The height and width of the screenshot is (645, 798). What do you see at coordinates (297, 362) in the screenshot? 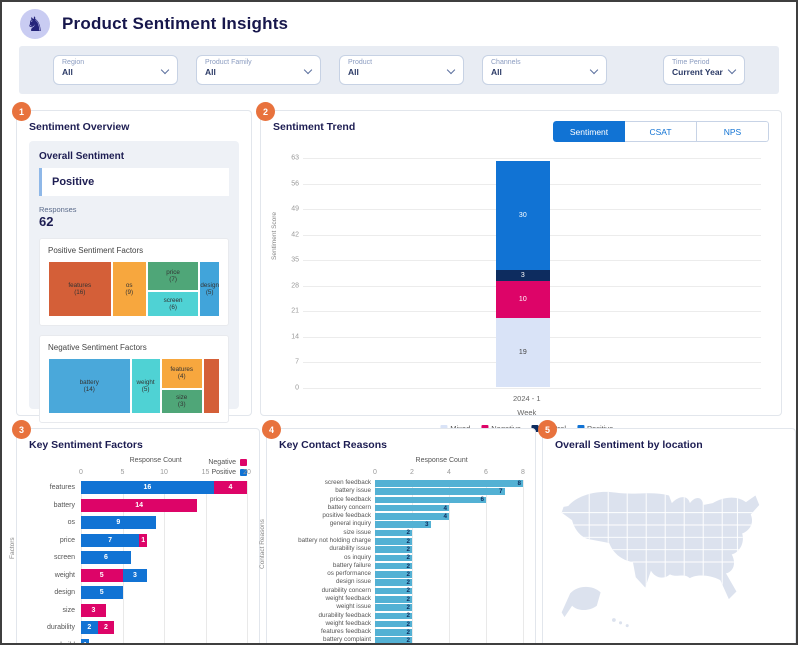
I see `y-tick-label: 7` at bounding box center [297, 362].